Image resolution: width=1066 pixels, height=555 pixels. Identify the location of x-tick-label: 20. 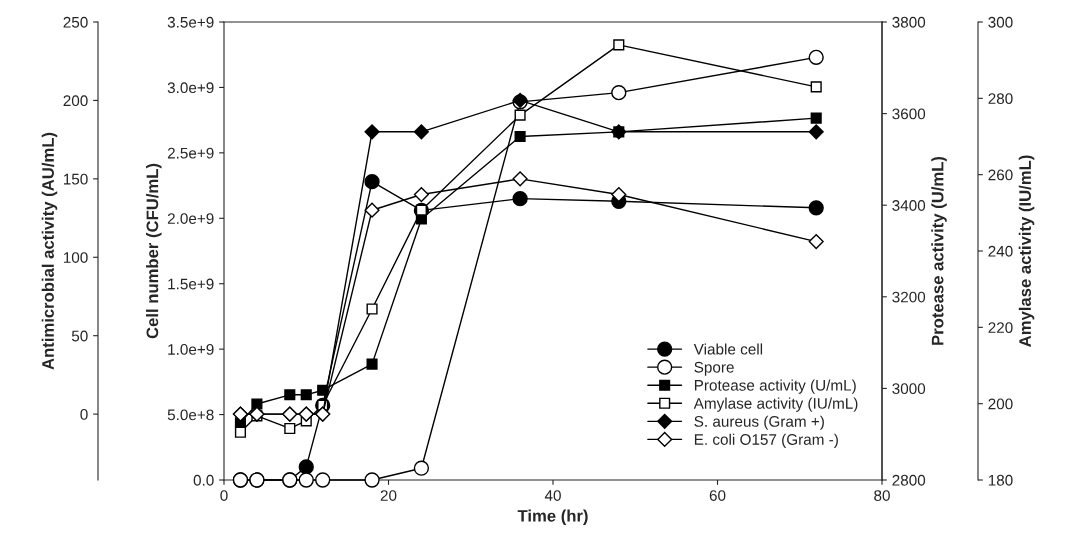
(388, 495).